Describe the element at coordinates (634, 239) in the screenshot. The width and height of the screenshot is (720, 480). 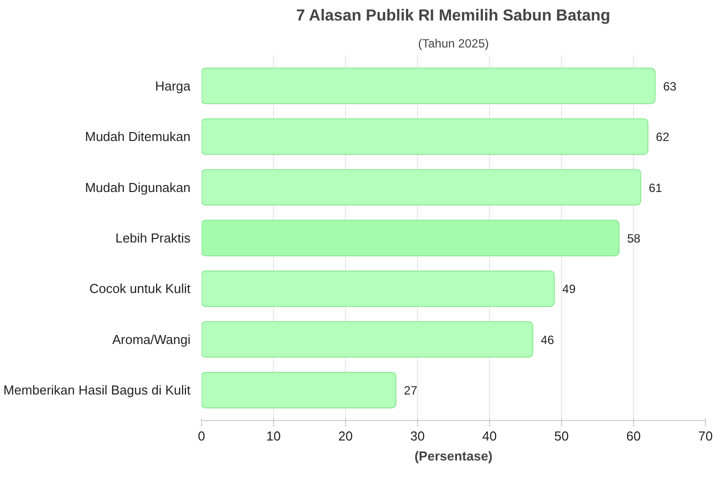
I see `data-label: 58` at that location.